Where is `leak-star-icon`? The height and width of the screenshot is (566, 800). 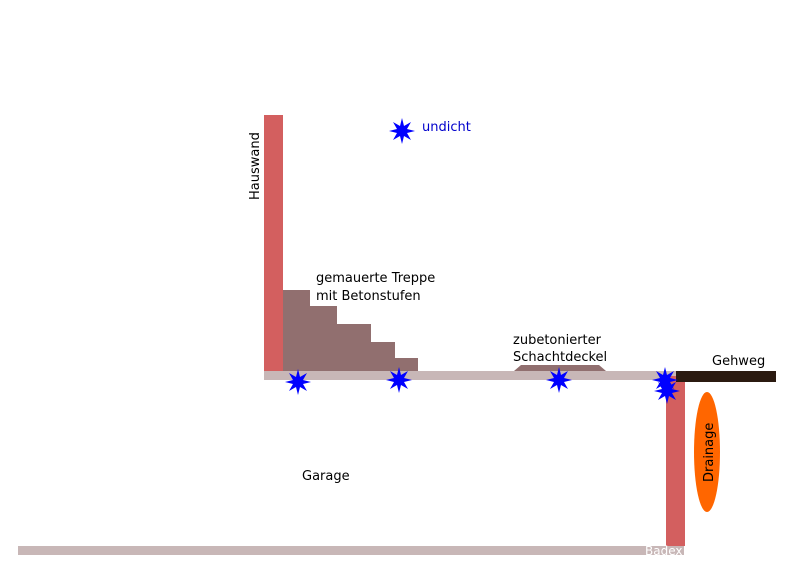 leak-star-icon is located at coordinates (402, 131).